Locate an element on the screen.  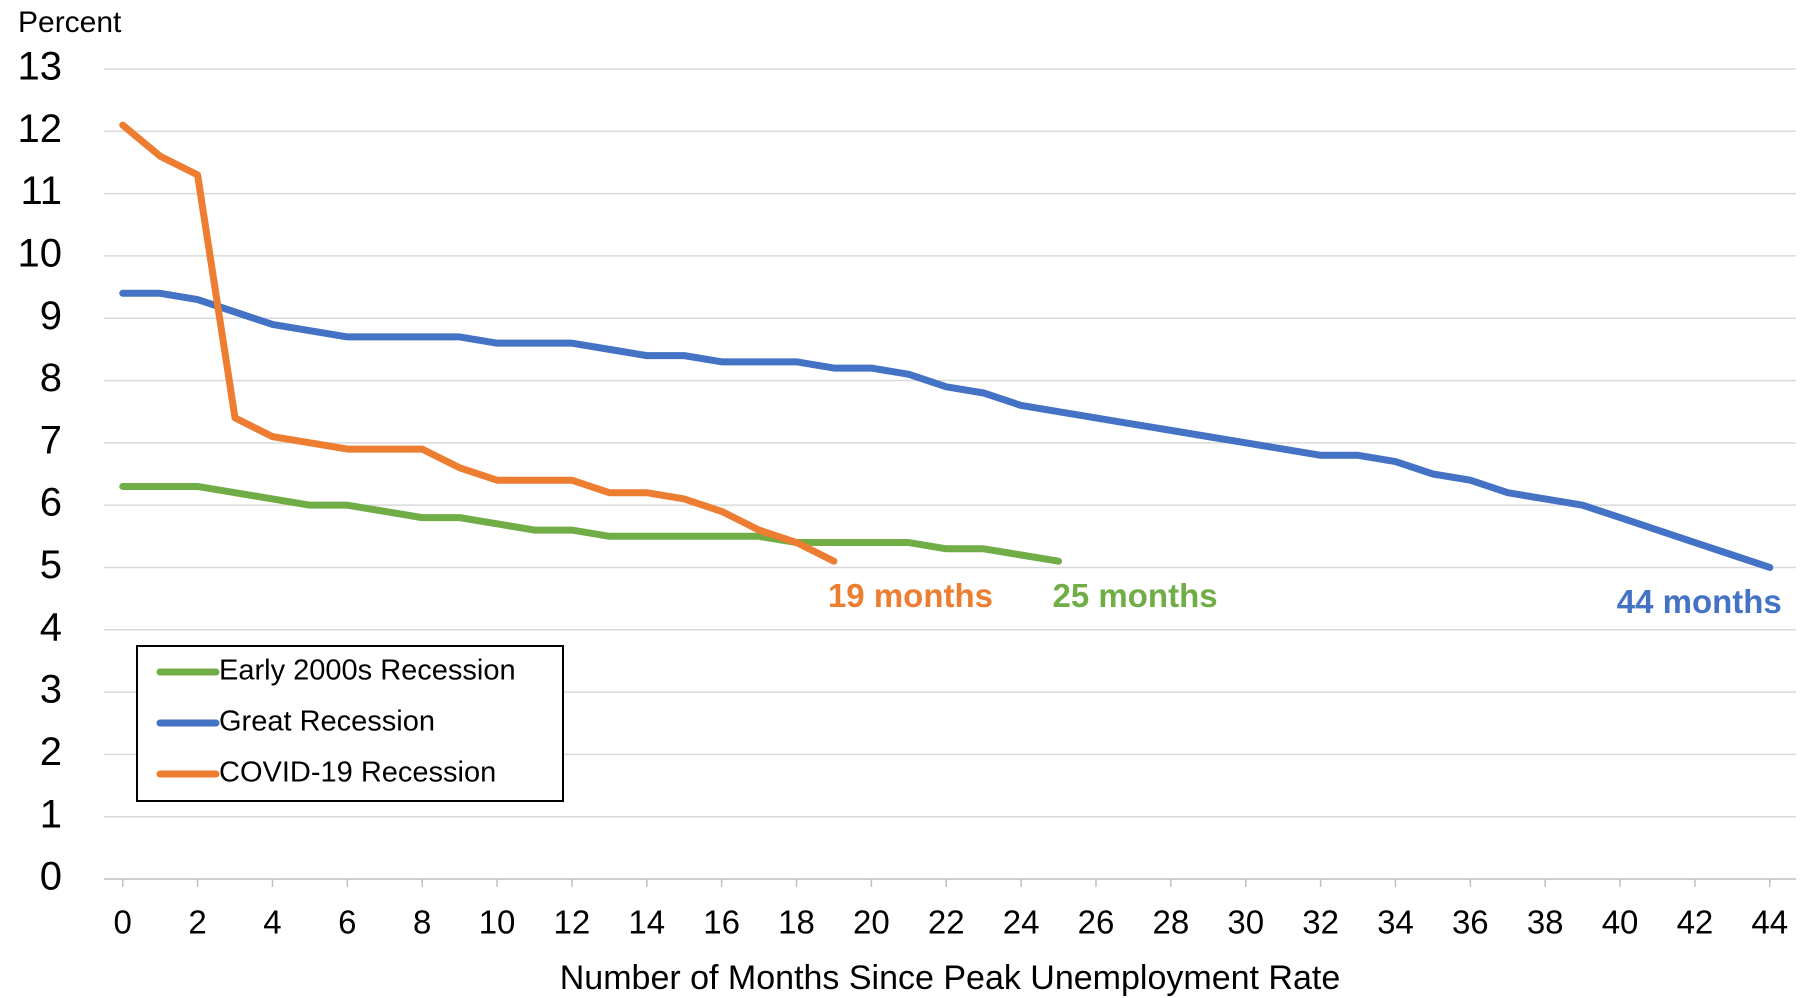
y-tick-label: 8 is located at coordinates (51, 378).